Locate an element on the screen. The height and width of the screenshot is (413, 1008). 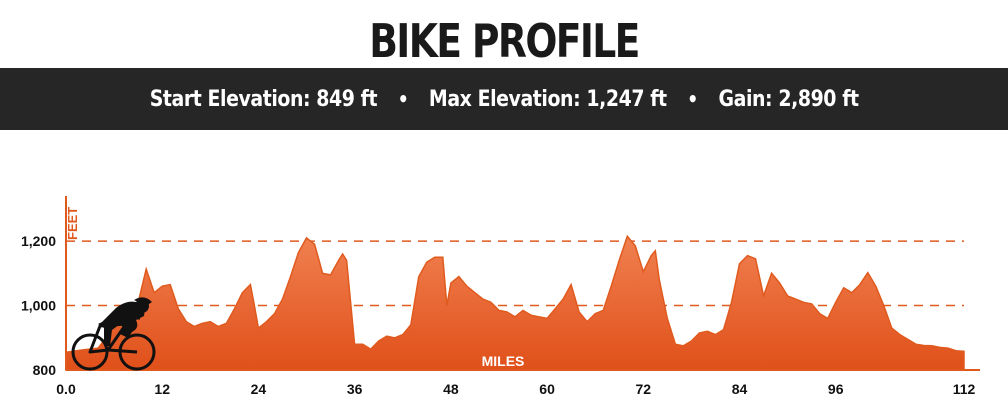
x-tick-label: 72 is located at coordinates (643, 389).